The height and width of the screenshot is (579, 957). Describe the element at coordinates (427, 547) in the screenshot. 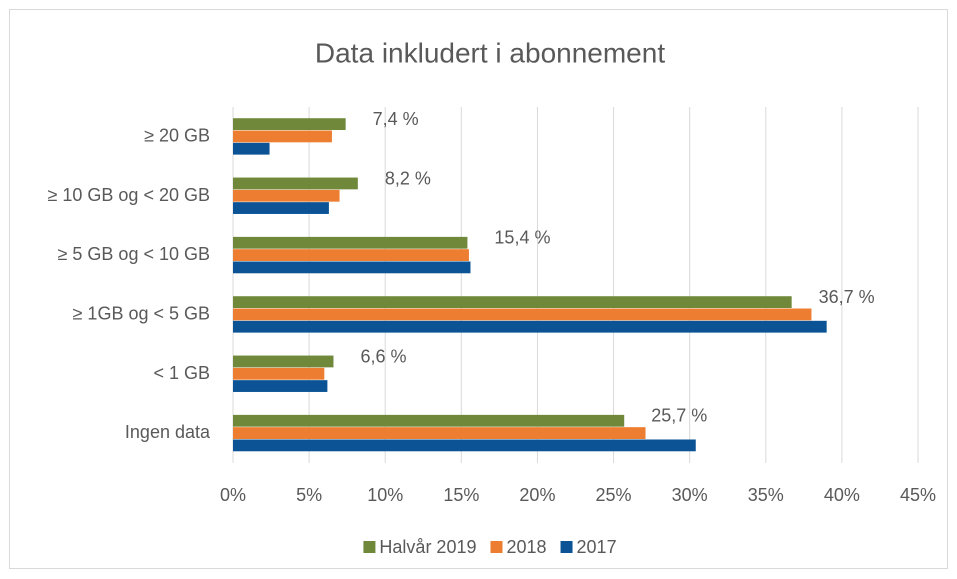

I see `legend-label: Halvår 2019` at that location.